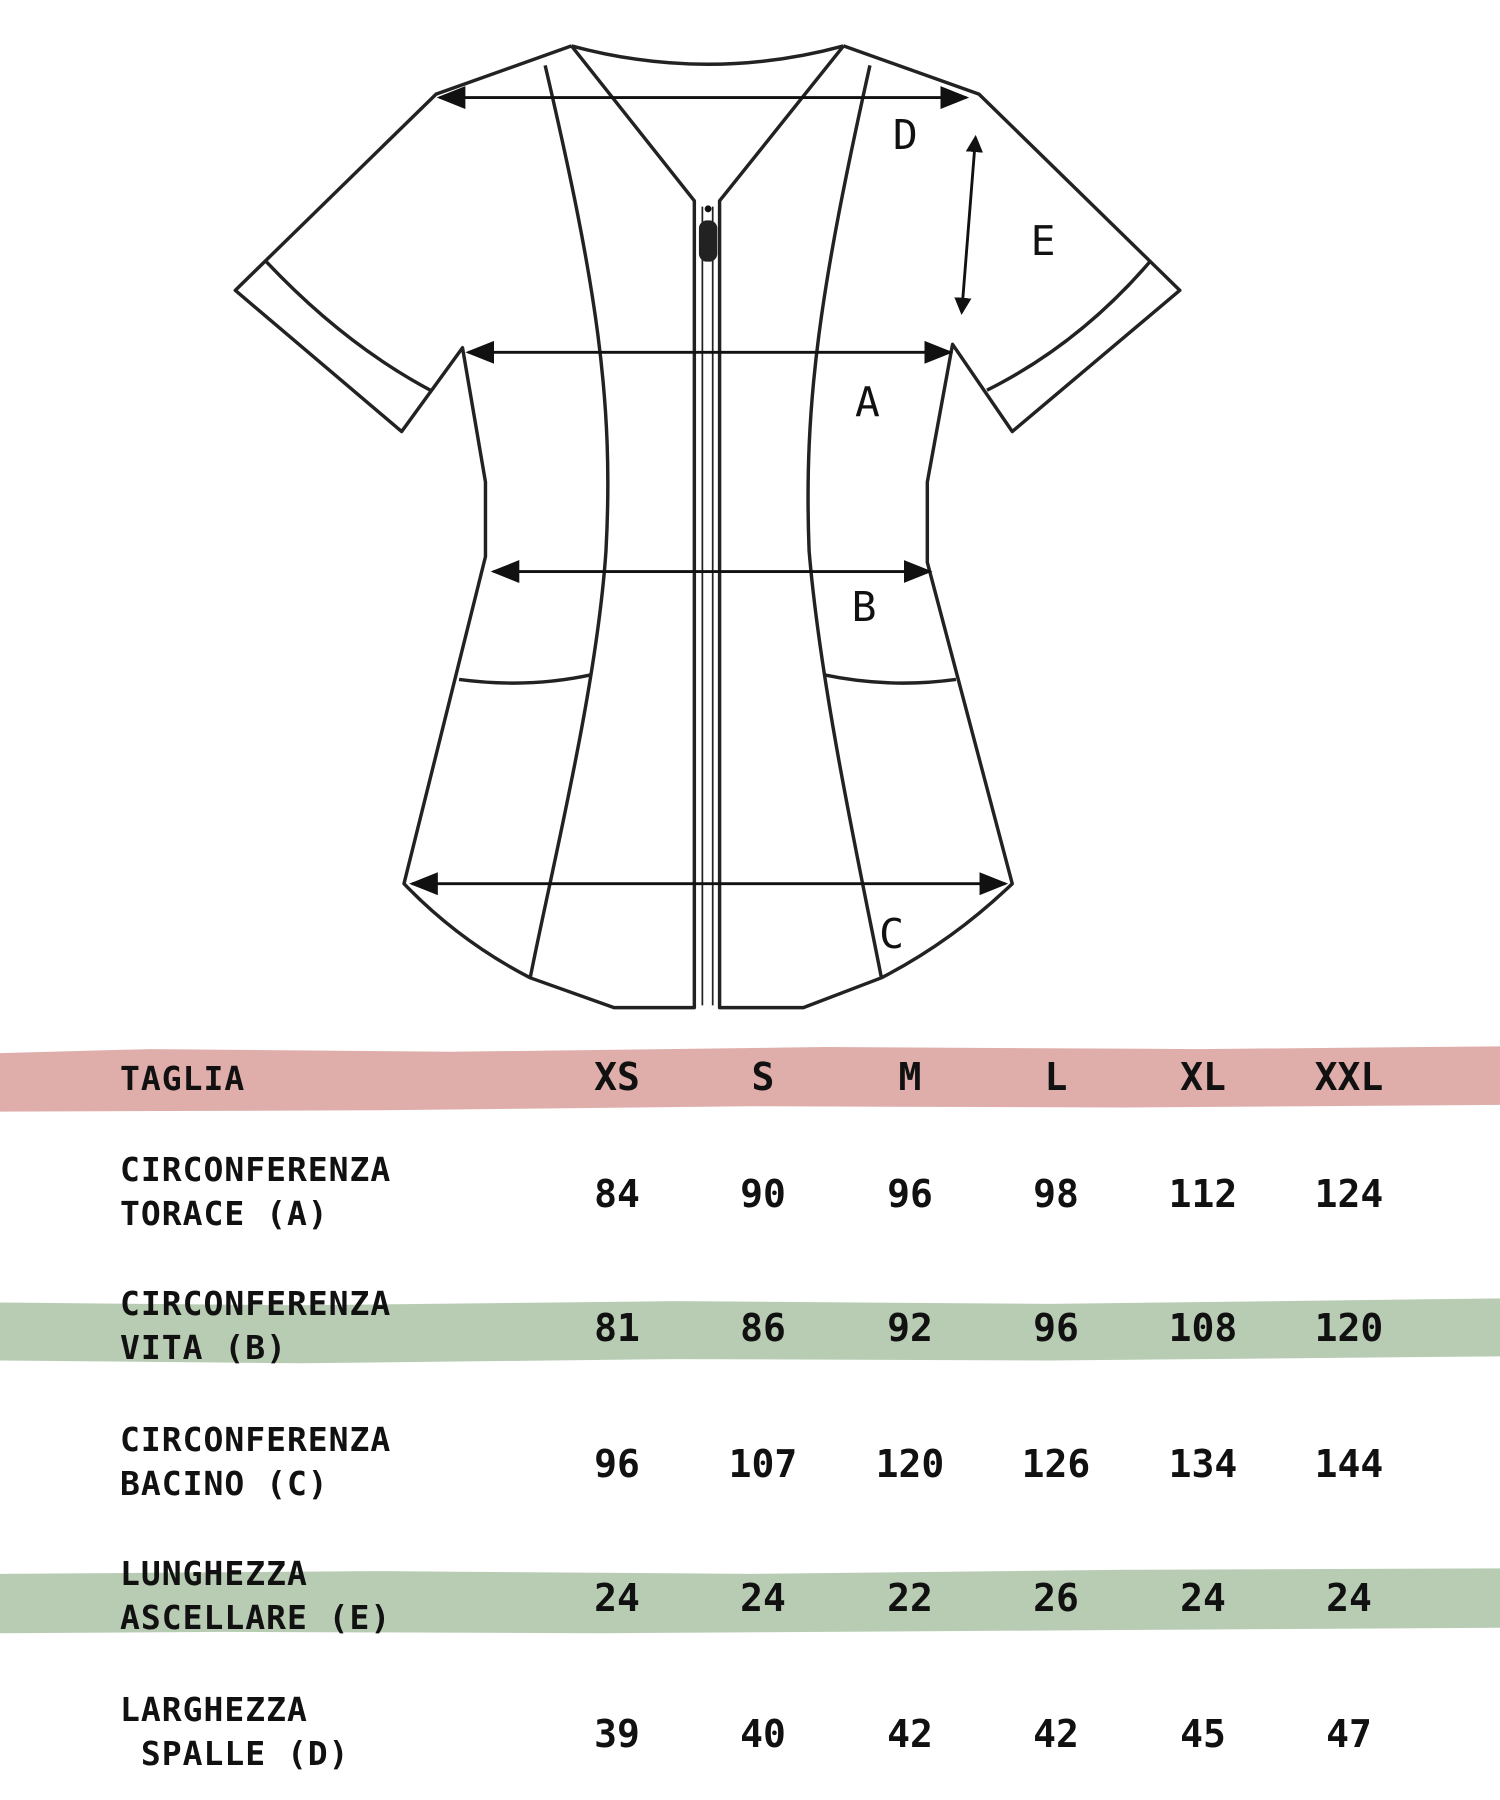 This screenshot has width=1500, height=1800. I want to click on row-label: ASCELLARE (E), so click(256, 1617).